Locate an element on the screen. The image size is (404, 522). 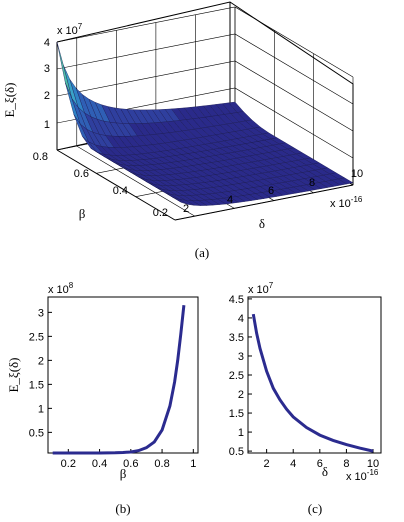
panel-c-y-tick-label: 3.5 is located at coordinates (236, 338).